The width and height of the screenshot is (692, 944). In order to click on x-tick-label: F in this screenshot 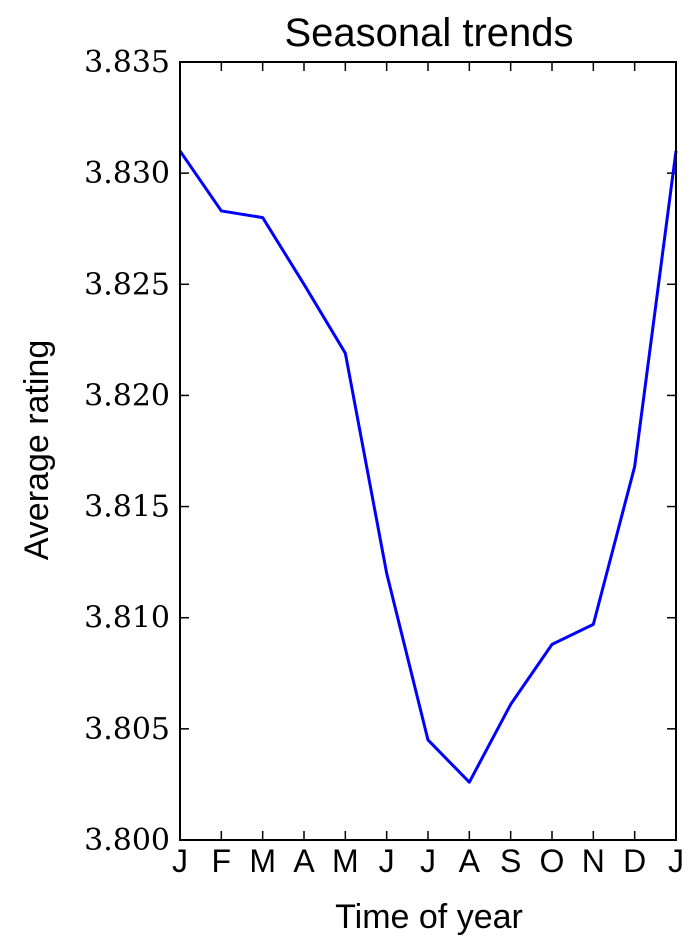, I will do `click(222, 861)`.